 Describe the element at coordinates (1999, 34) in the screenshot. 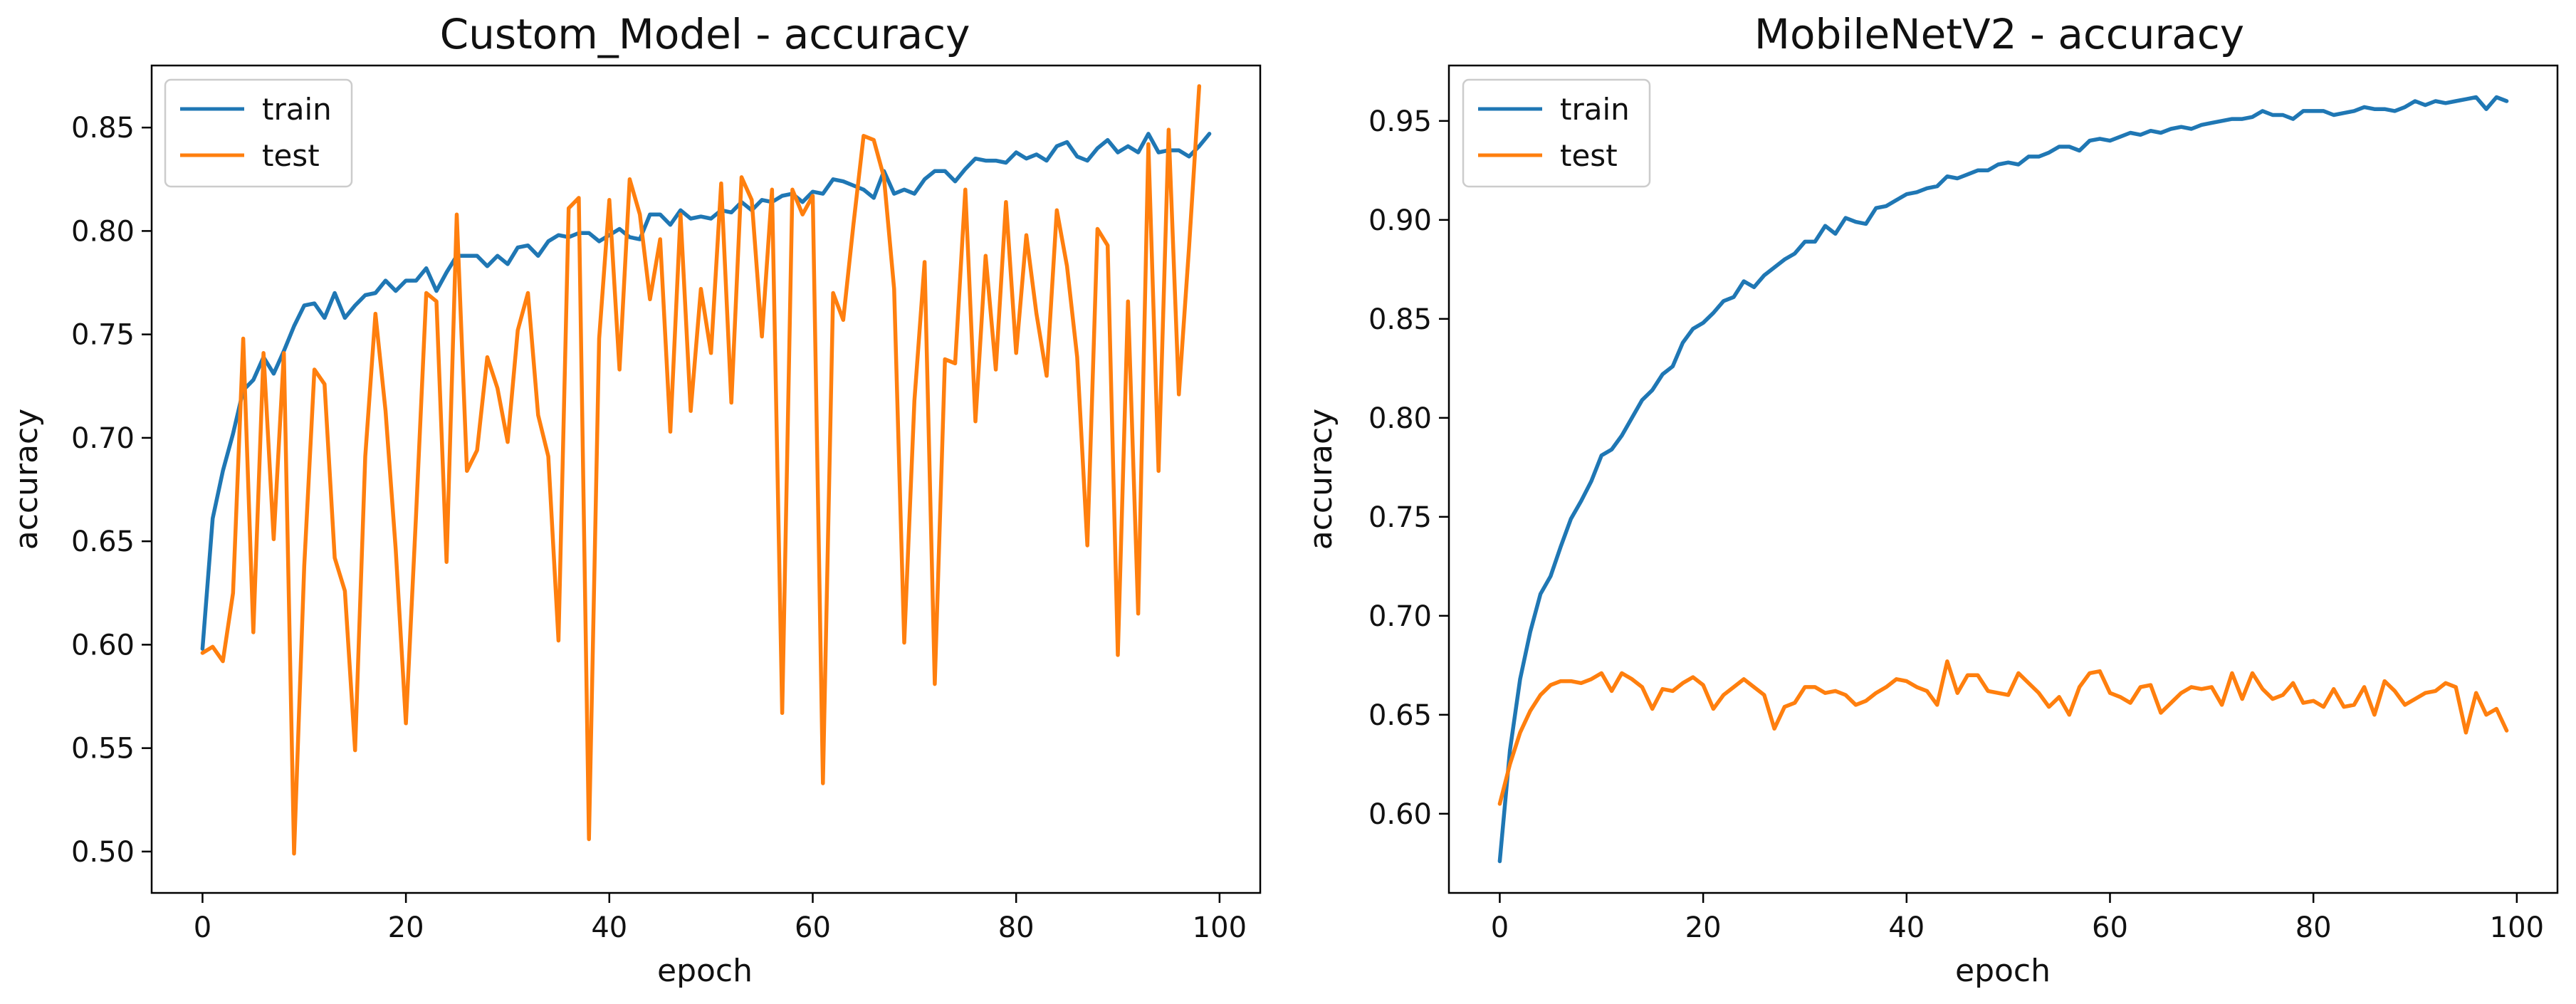

I see `chart-title: MobileNetV2 - accuracy` at that location.